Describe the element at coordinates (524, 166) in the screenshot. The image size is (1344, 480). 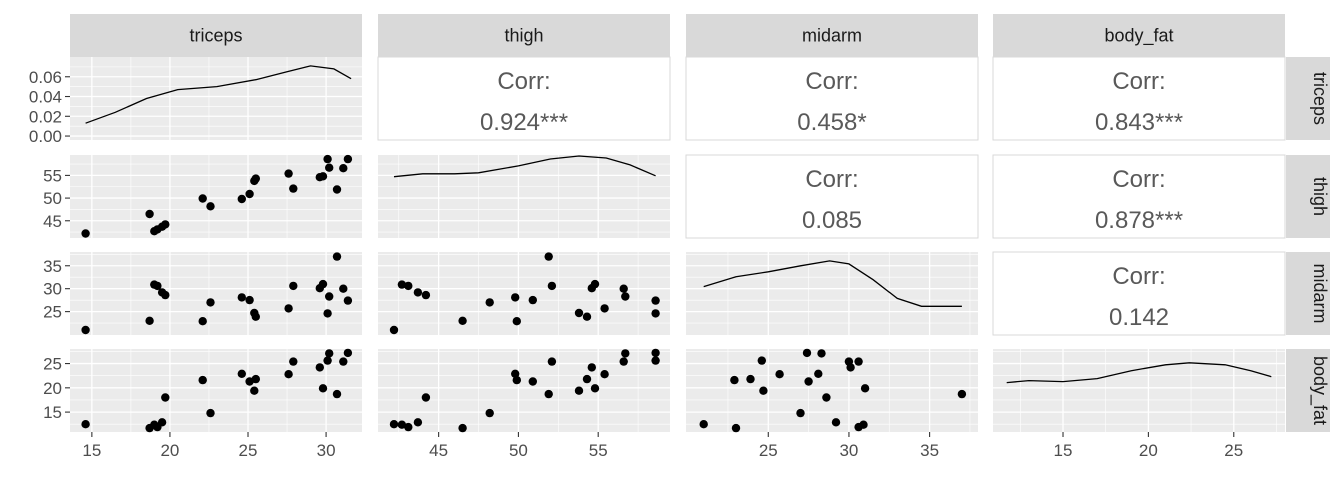
I see `density-line-thigh` at that location.